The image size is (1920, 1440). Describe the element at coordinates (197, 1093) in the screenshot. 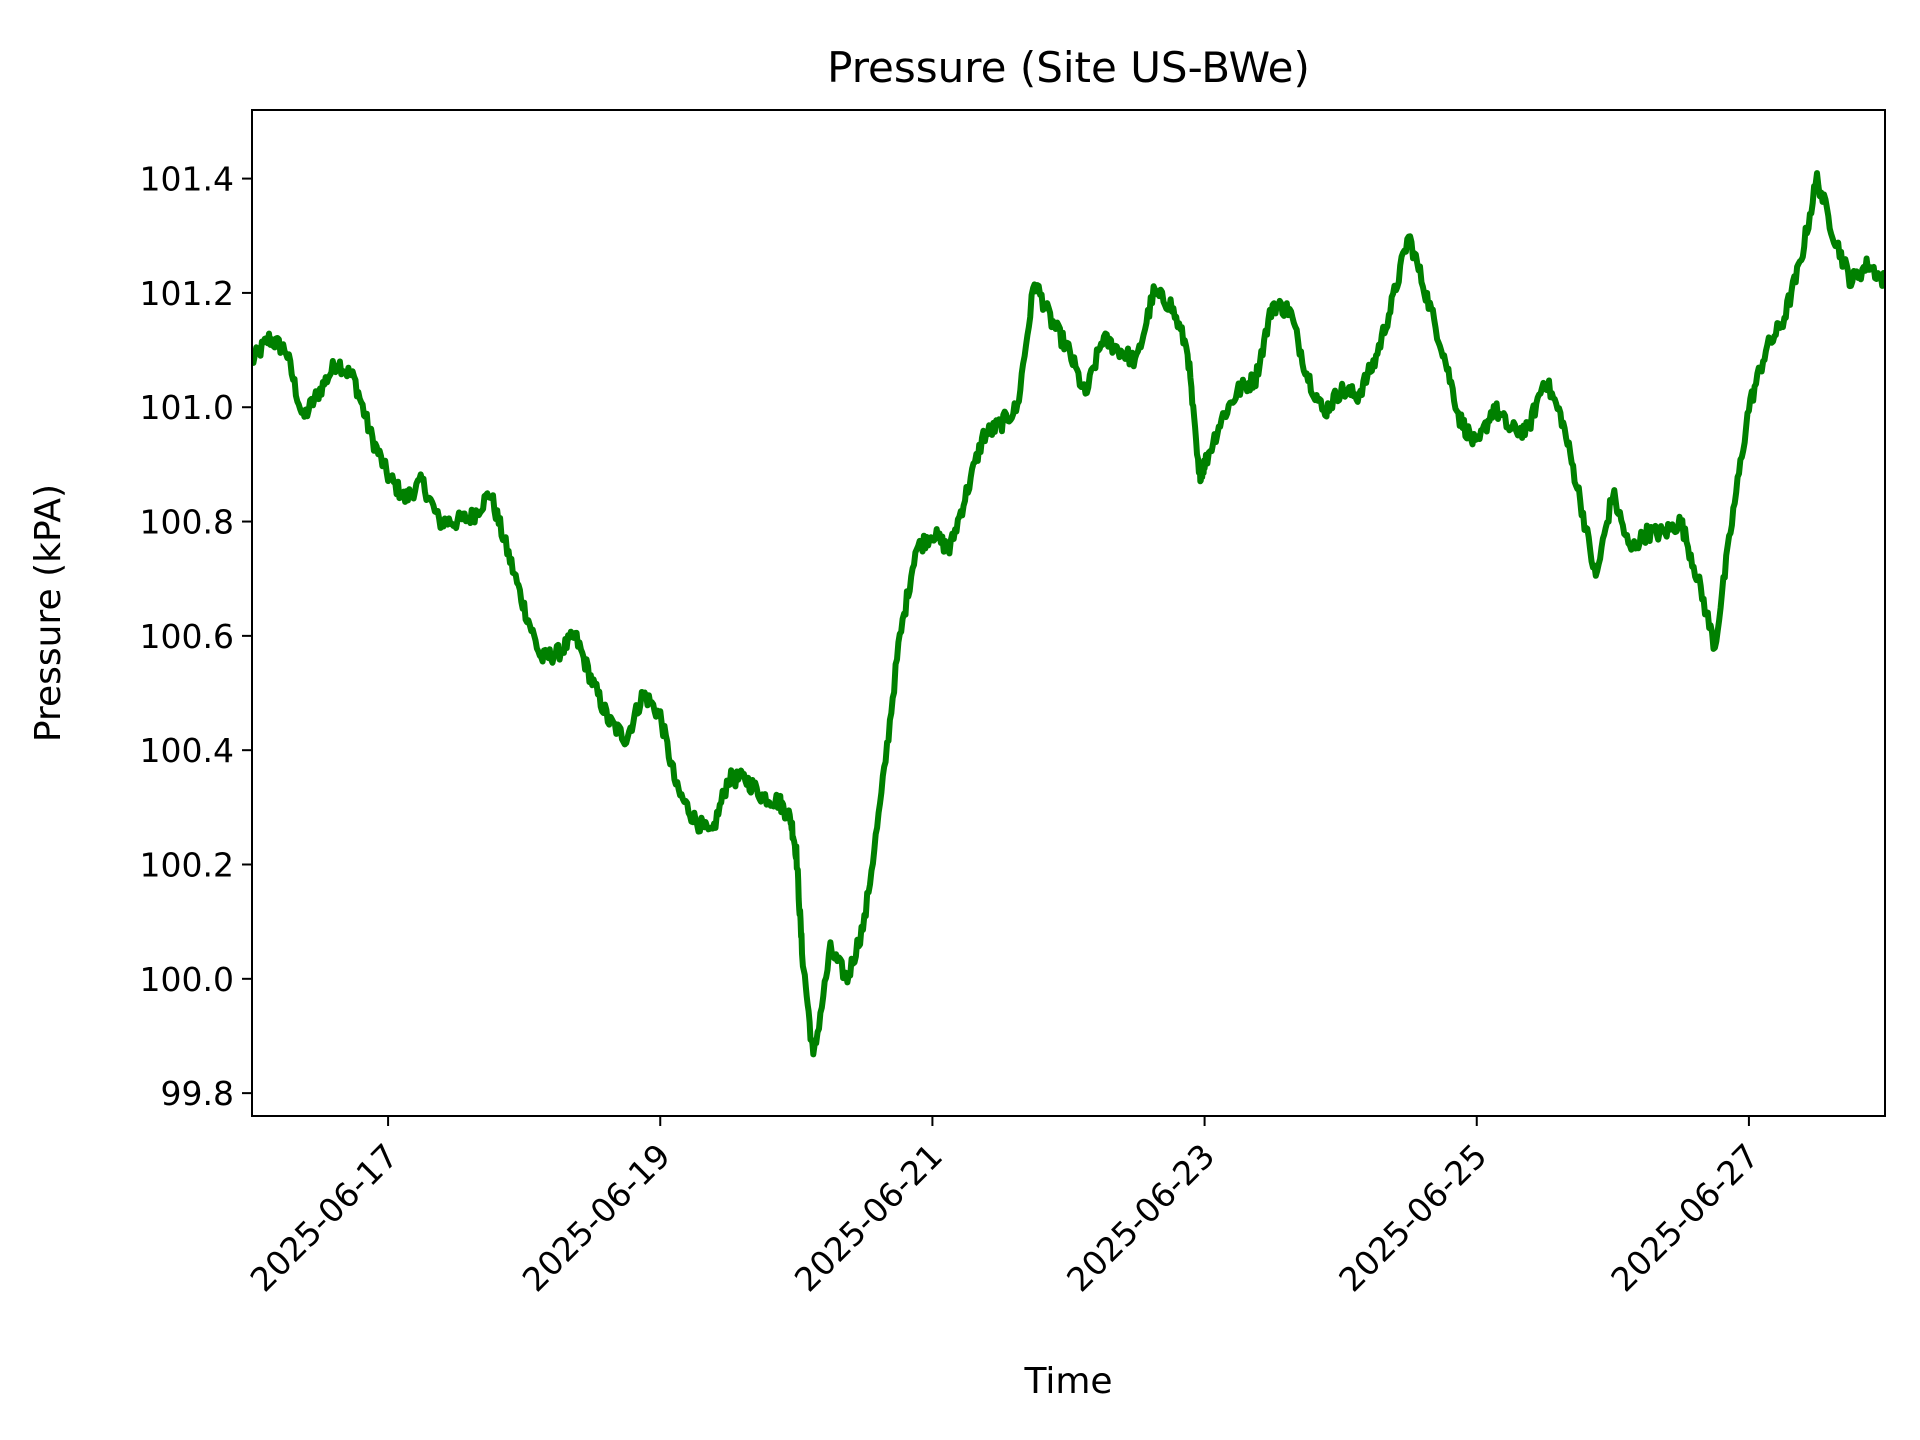

I see `y-tick-label: 99.8` at that location.